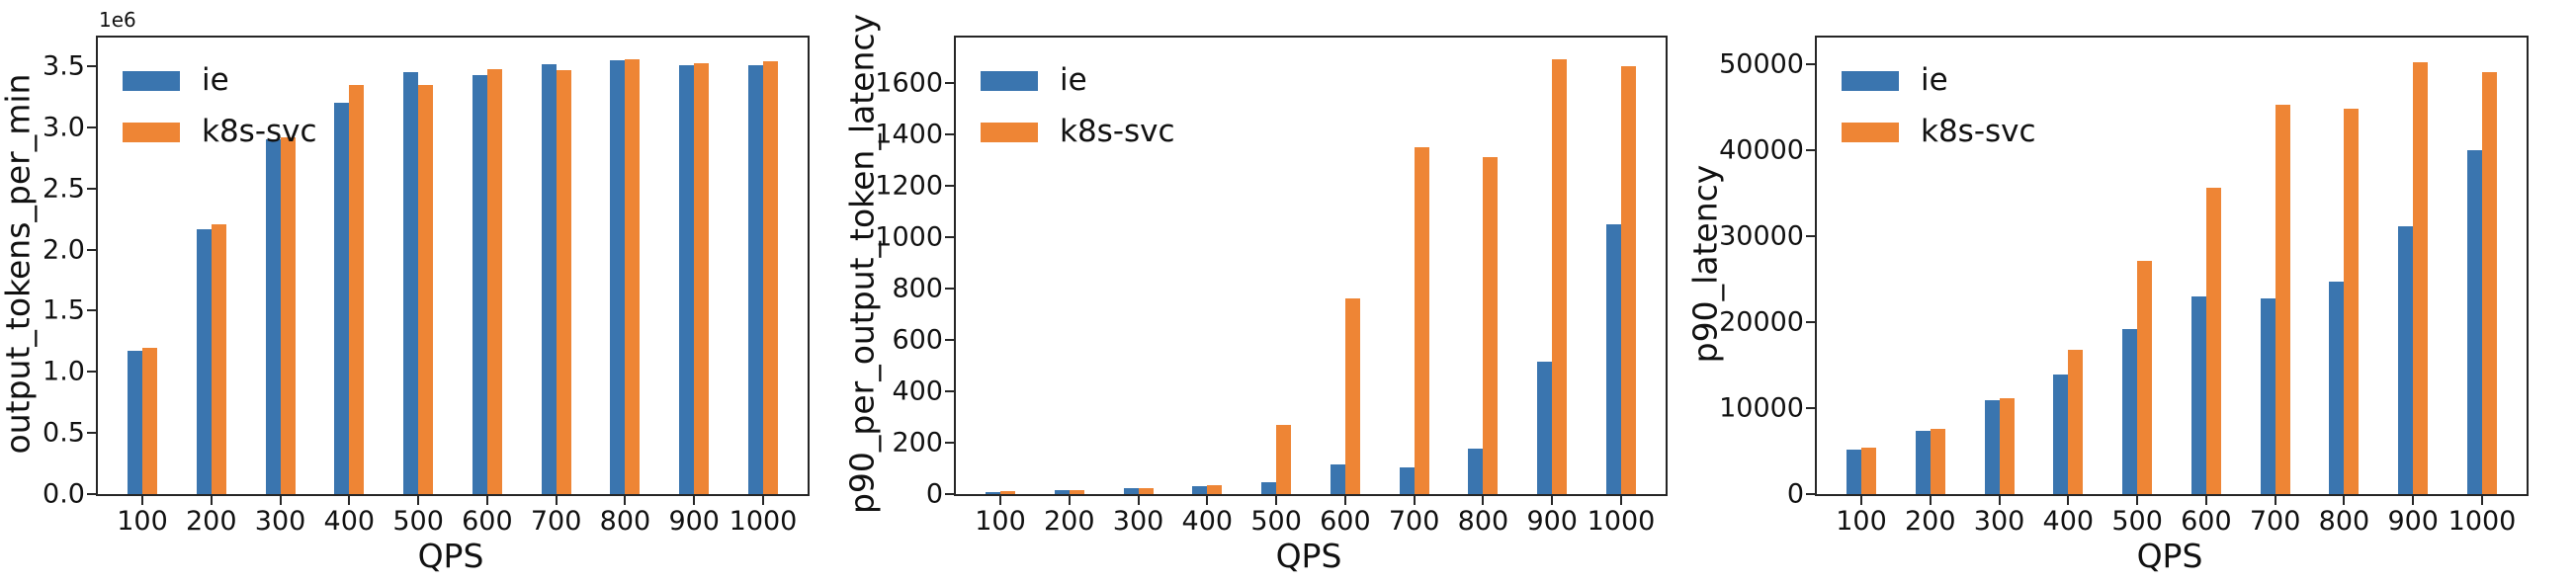 This screenshot has height=585, width=2576. Describe the element at coordinates (1761, 236) in the screenshot. I see `y-tick-label: 30000` at that location.